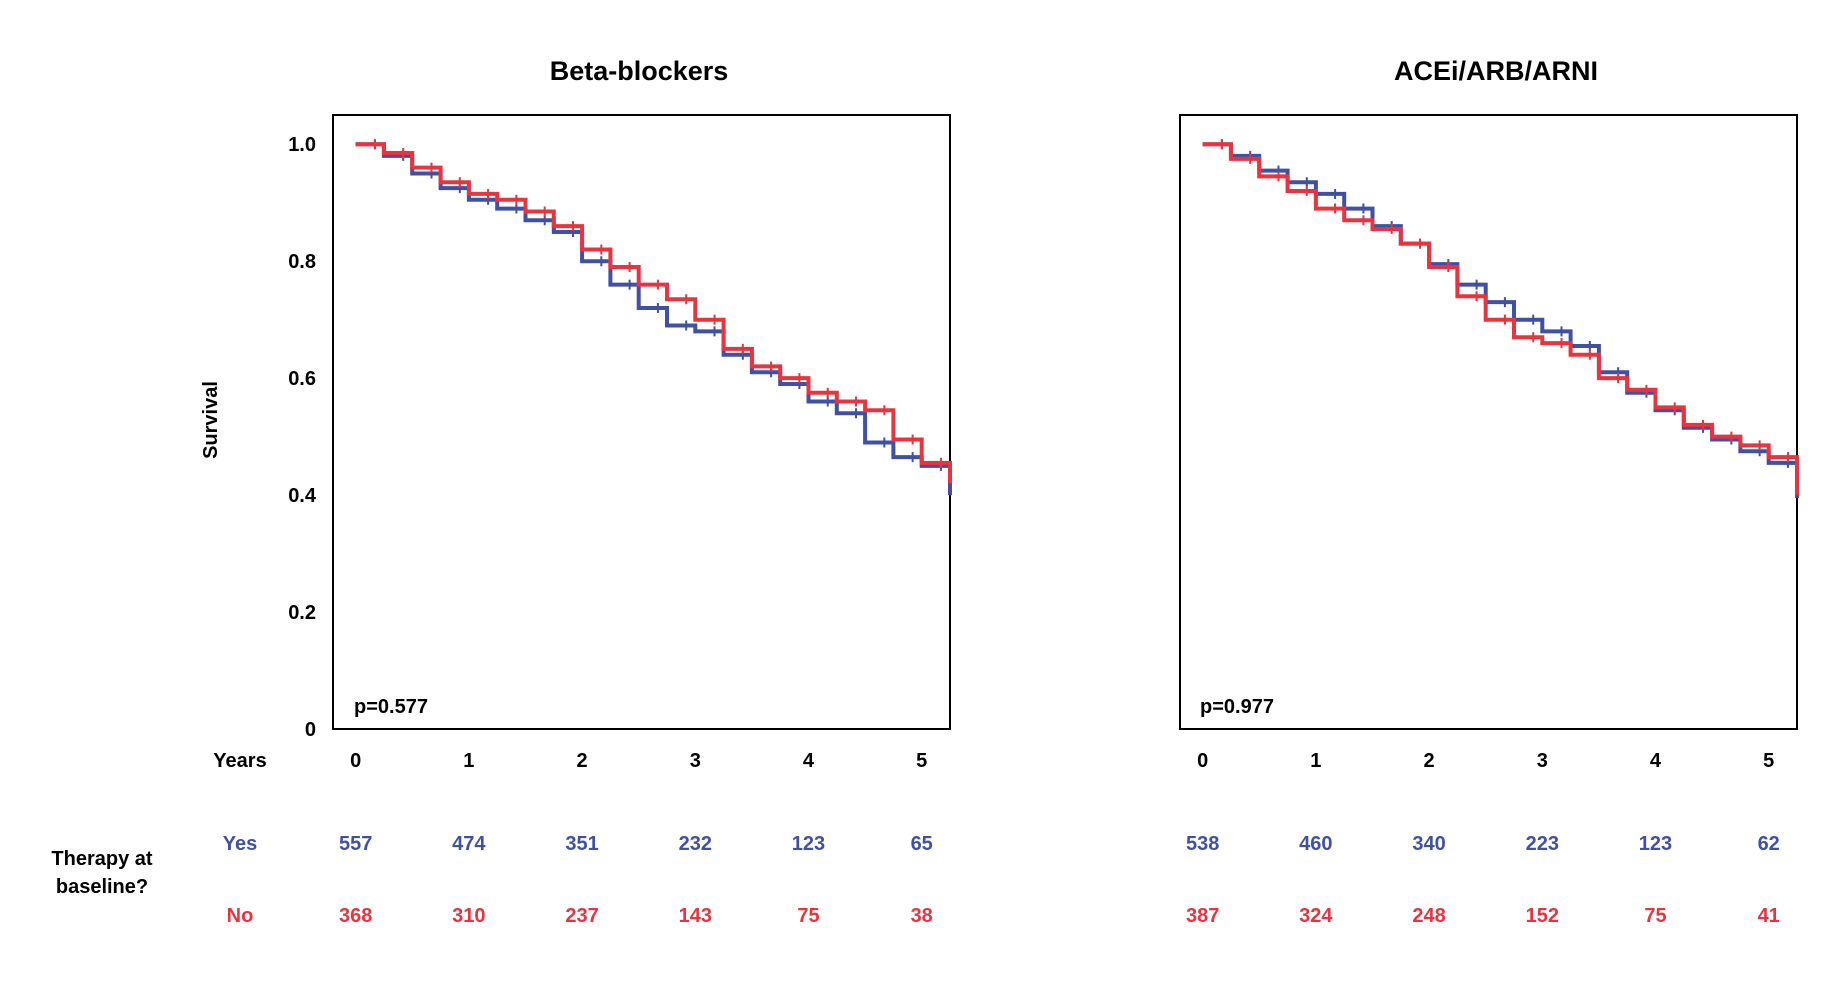 The image size is (1846, 996). I want to click on curve-yes, so click(653, 319).